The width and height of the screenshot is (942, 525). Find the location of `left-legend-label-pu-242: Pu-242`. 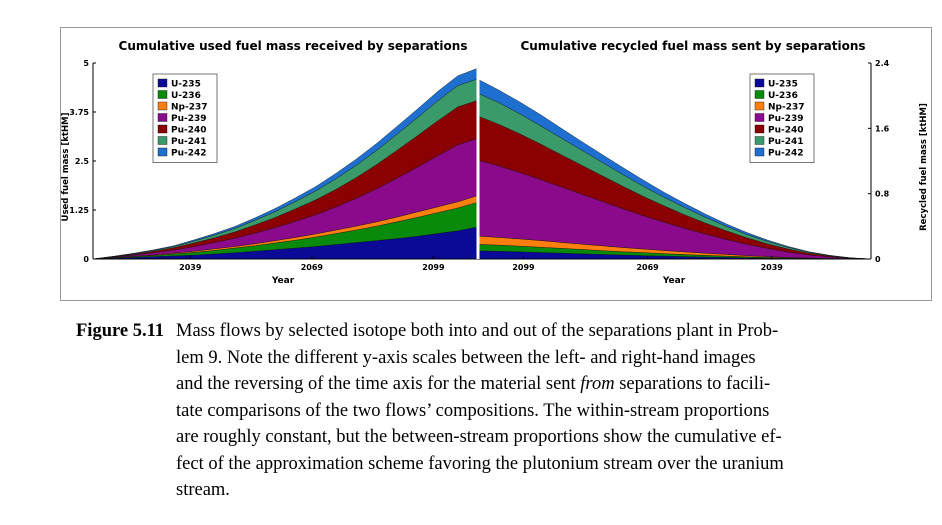

left-legend-label-pu-242: Pu-242 is located at coordinates (189, 154).